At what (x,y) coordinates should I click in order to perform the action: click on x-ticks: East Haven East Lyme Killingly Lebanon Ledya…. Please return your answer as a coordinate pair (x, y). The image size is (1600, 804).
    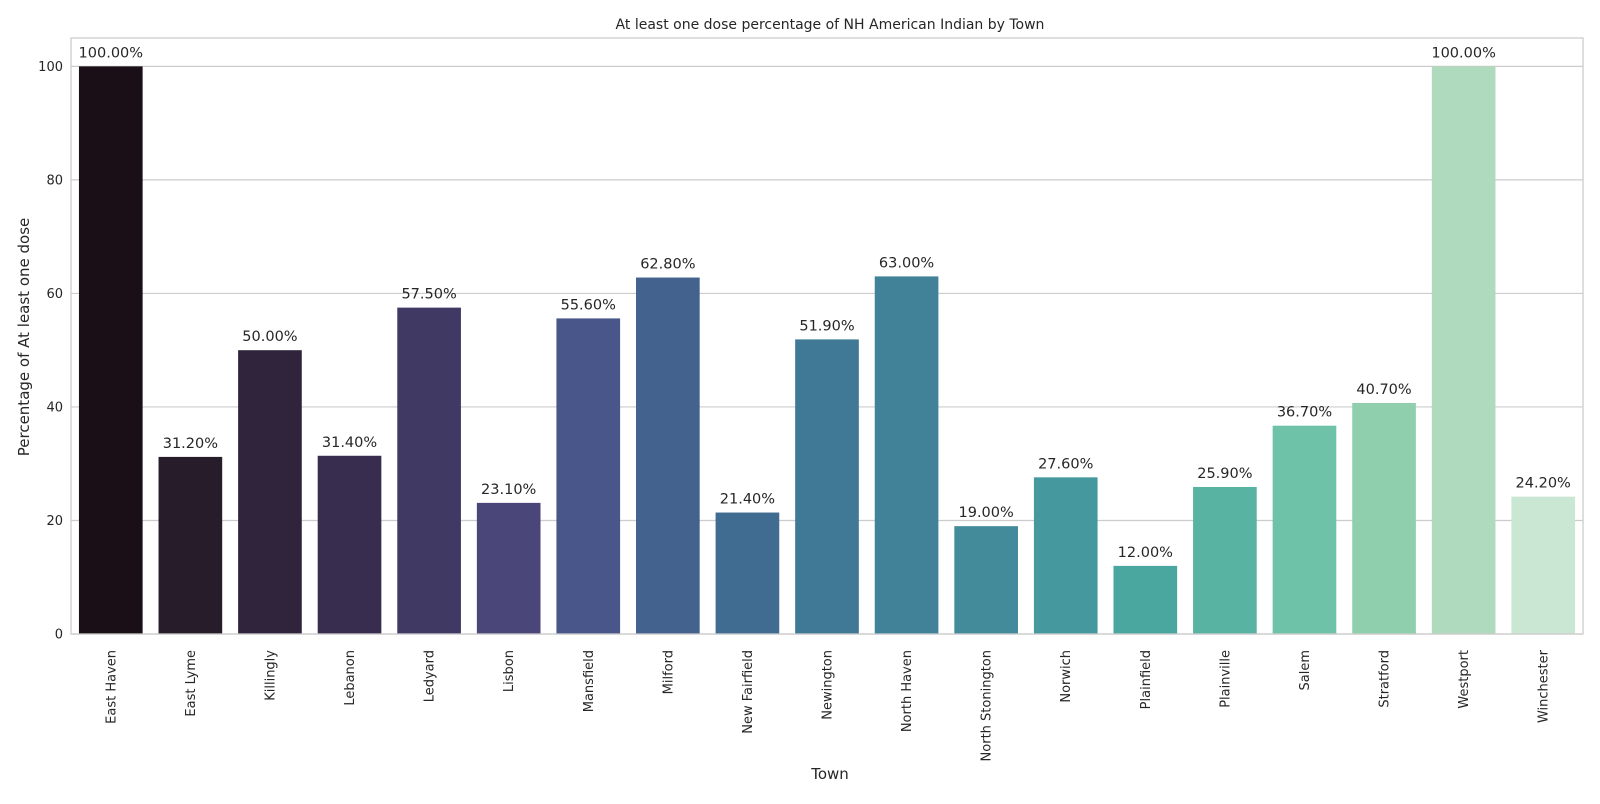
    Looking at the image, I should click on (827, 705).